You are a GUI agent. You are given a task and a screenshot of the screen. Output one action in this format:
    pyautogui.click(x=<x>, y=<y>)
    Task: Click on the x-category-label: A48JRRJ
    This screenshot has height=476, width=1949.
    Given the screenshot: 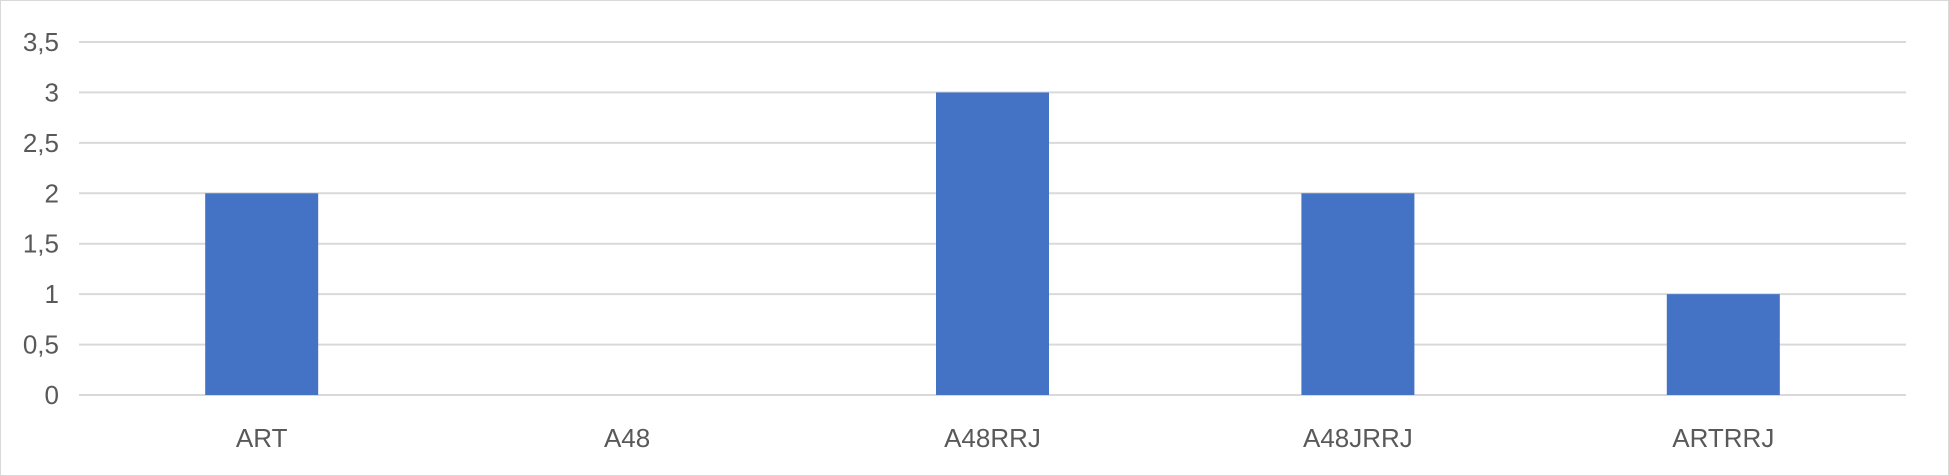 What is the action you would take?
    pyautogui.click(x=1358, y=438)
    